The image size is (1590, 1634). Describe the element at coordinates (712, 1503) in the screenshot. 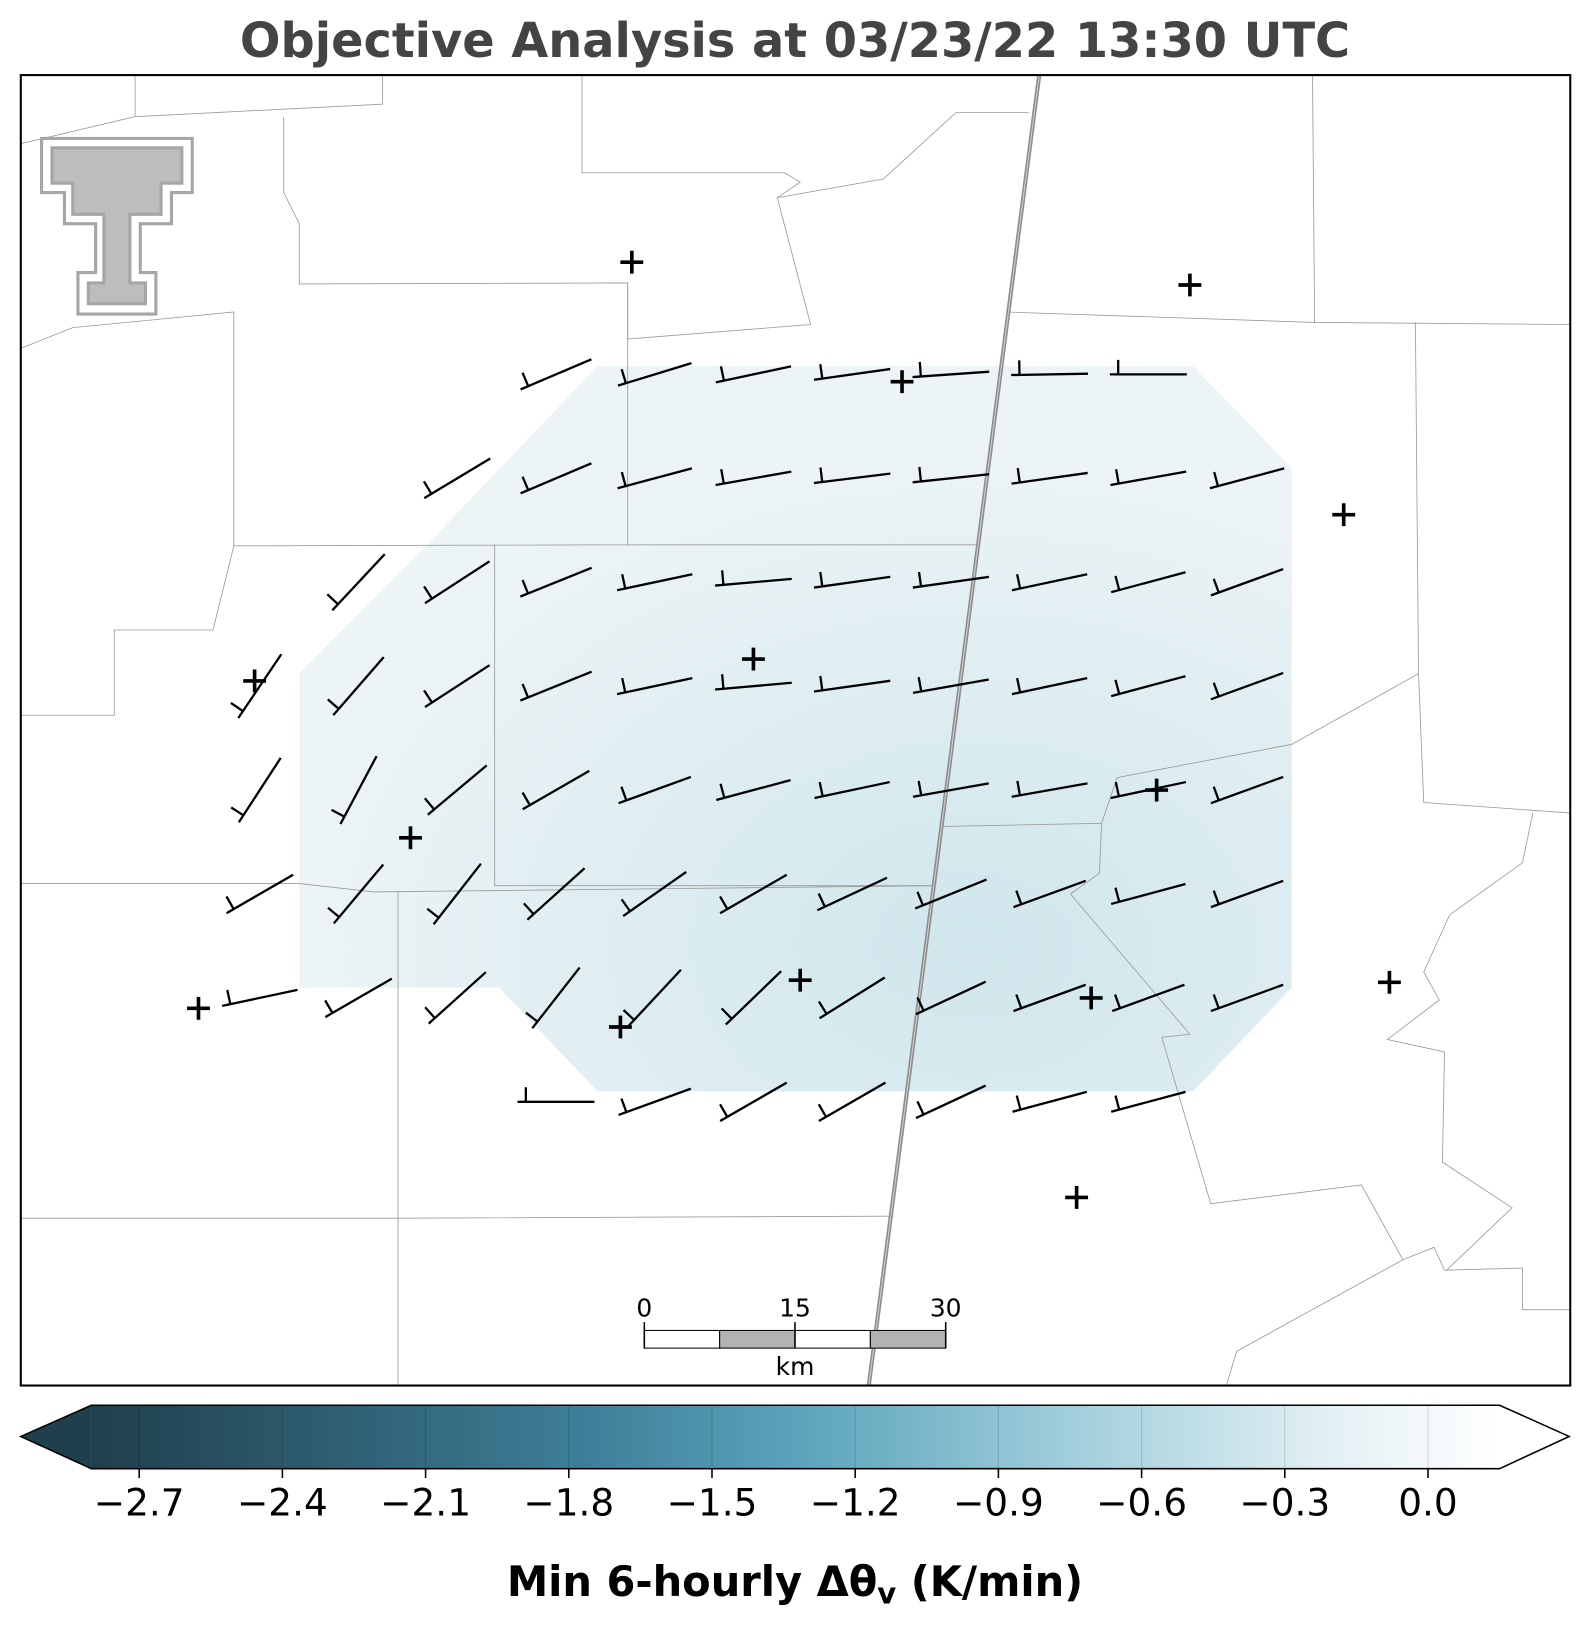

I see `colorbar-tick-label: −1.5` at that location.